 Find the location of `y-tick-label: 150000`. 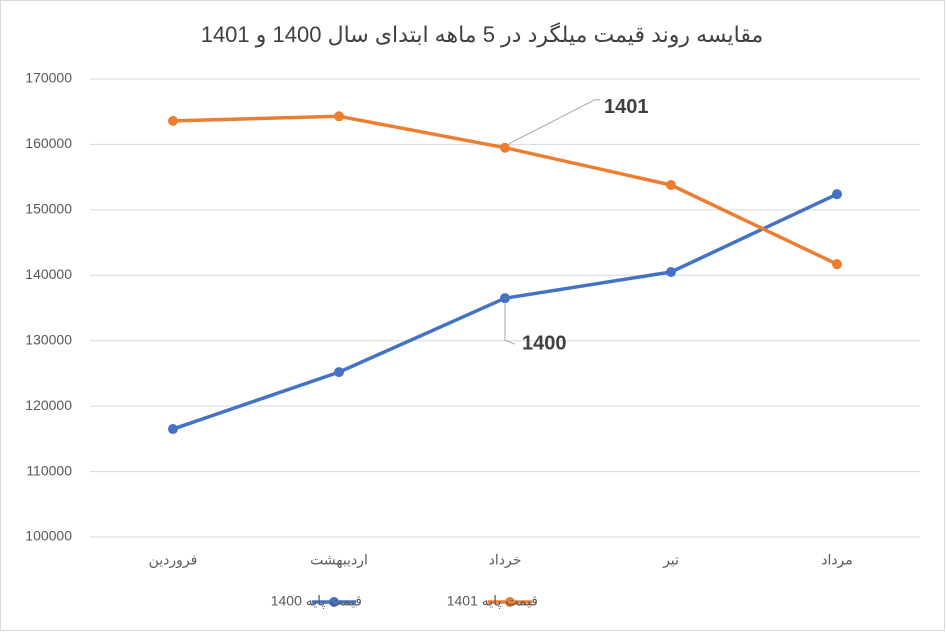

y-tick-label: 150000 is located at coordinates (48, 209).